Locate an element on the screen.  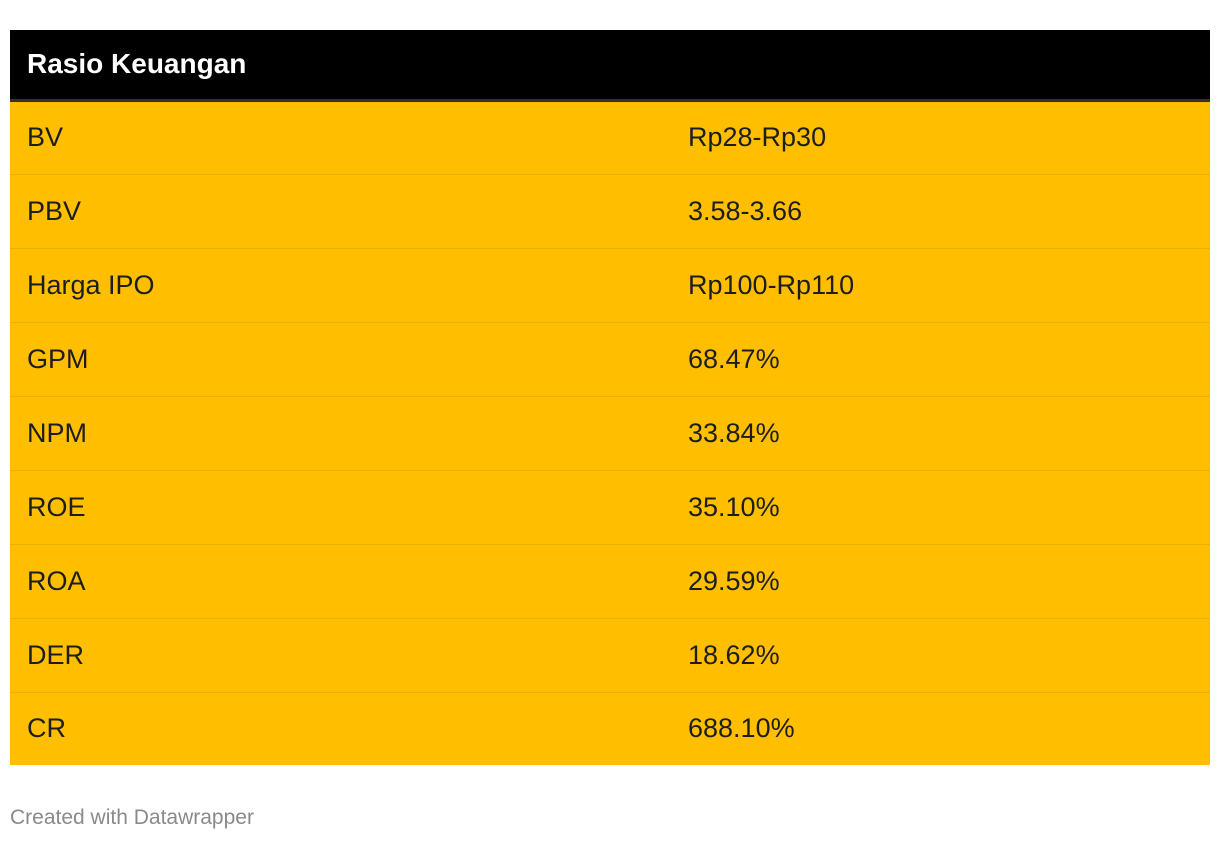
table-row: ROE 35.10% is located at coordinates (610, 507).